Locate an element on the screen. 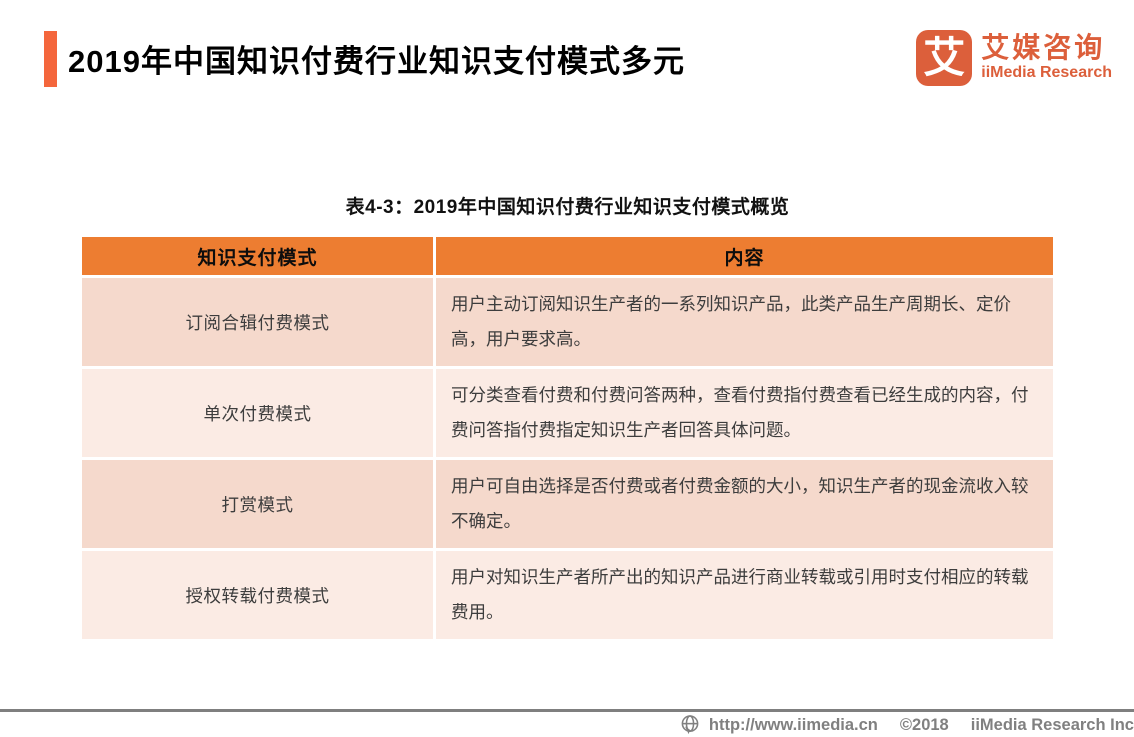 Image resolution: width=1134 pixels, height=737 pixels. table-row-content-text: 用户可自由选择是否付费或者付费金额的大小，知识生产者的现金流收入较不确定。 is located at coordinates (740, 503).